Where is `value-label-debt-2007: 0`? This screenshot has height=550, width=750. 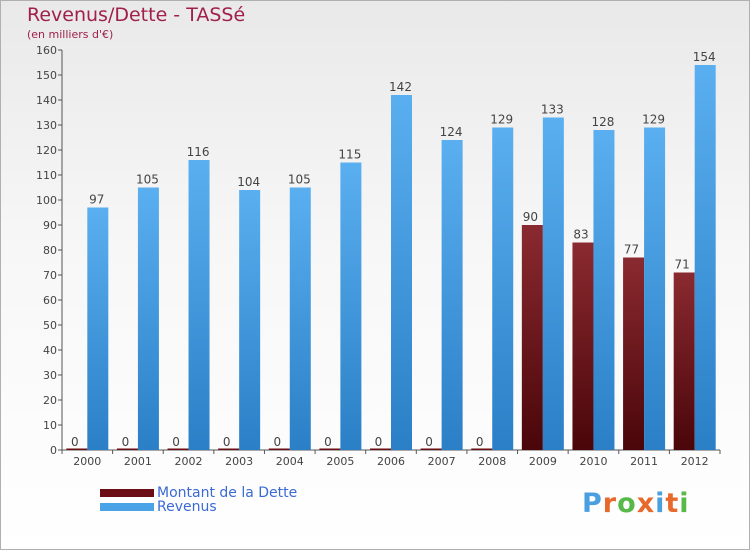
value-label-debt-2007: 0 is located at coordinates (429, 442).